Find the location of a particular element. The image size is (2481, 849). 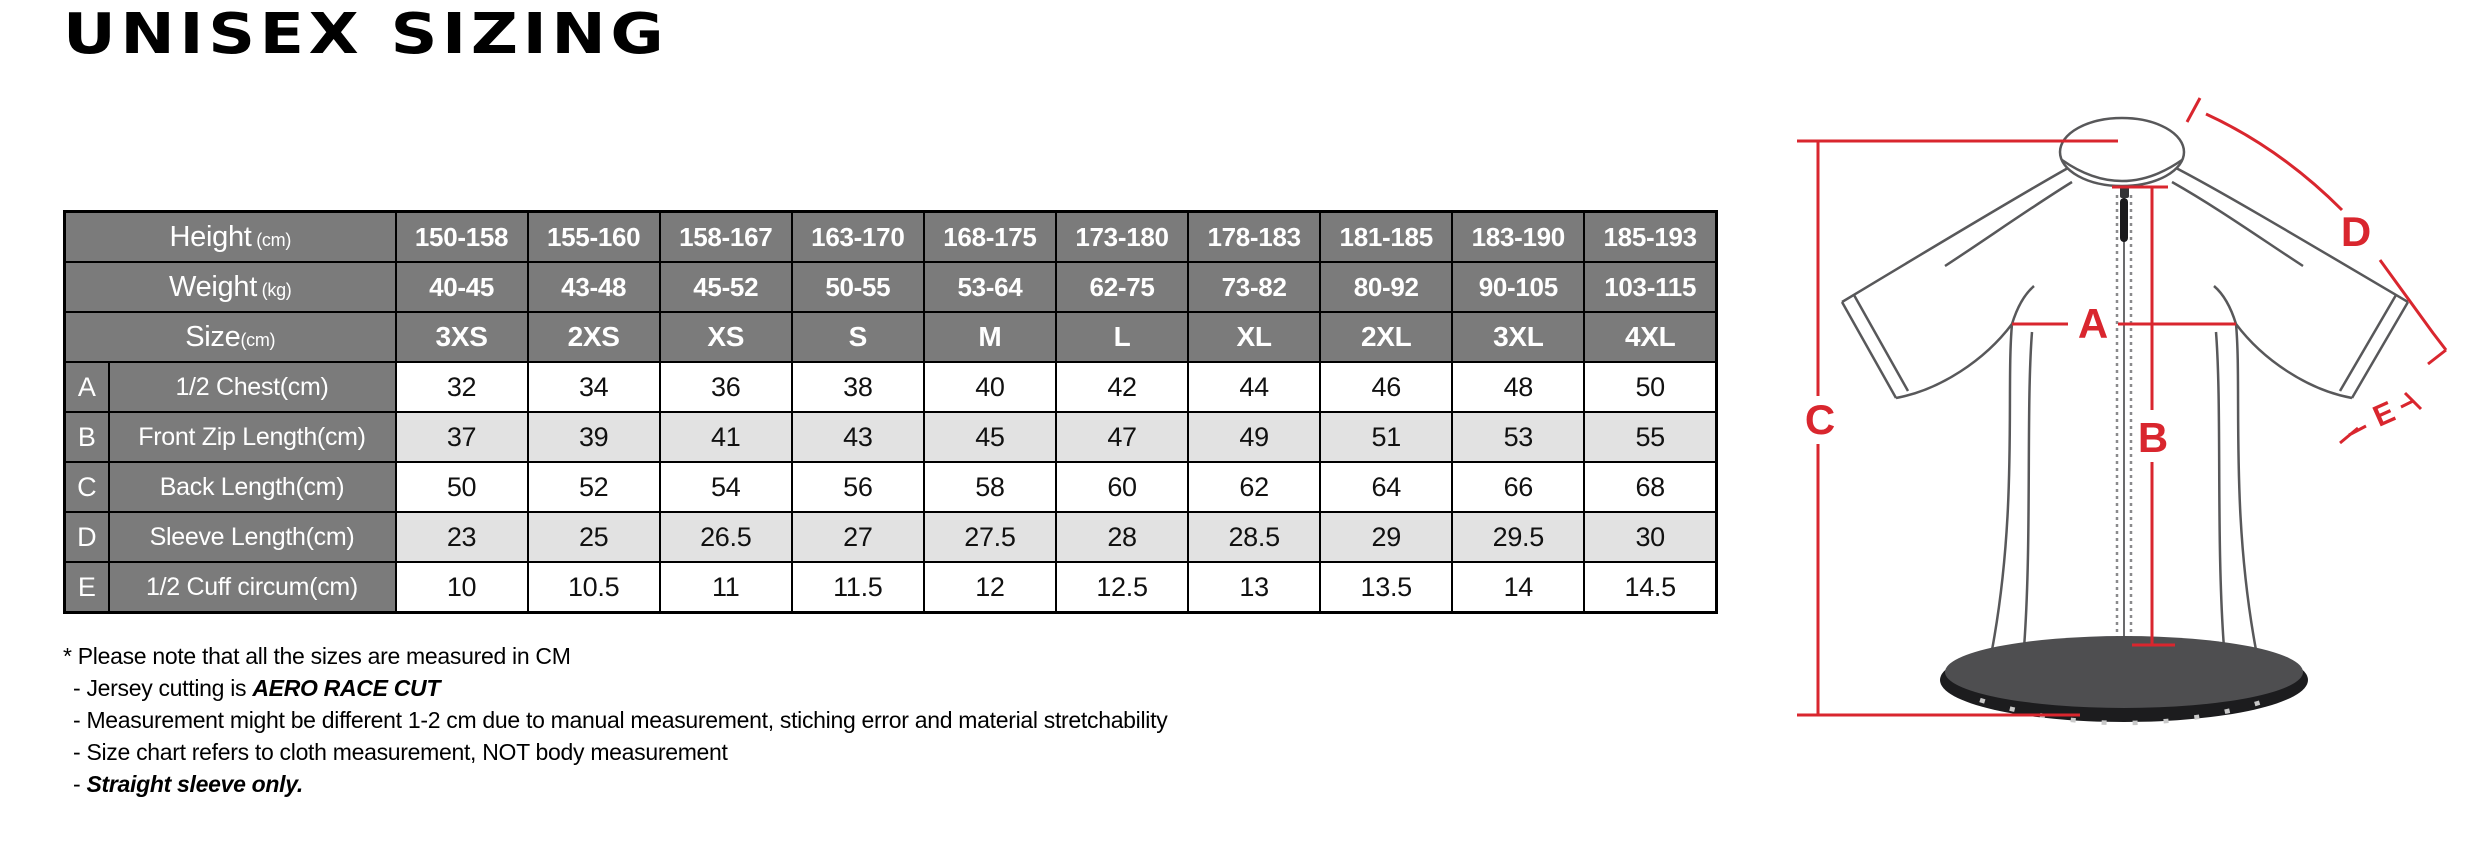

size-cell: 2XS is located at coordinates (593, 337).